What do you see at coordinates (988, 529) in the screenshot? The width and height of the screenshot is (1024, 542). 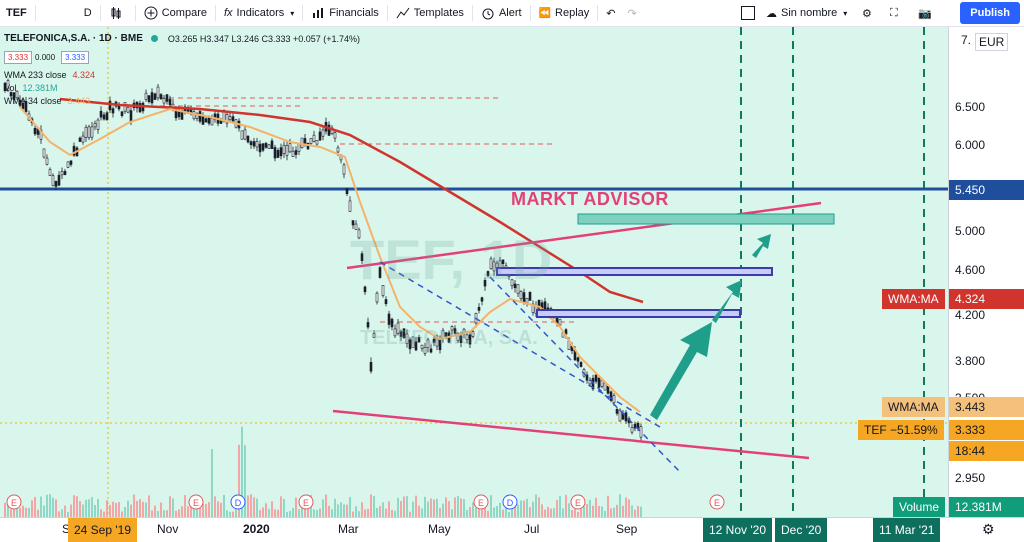 I see `axis-settings-button: ⚙` at bounding box center [988, 529].